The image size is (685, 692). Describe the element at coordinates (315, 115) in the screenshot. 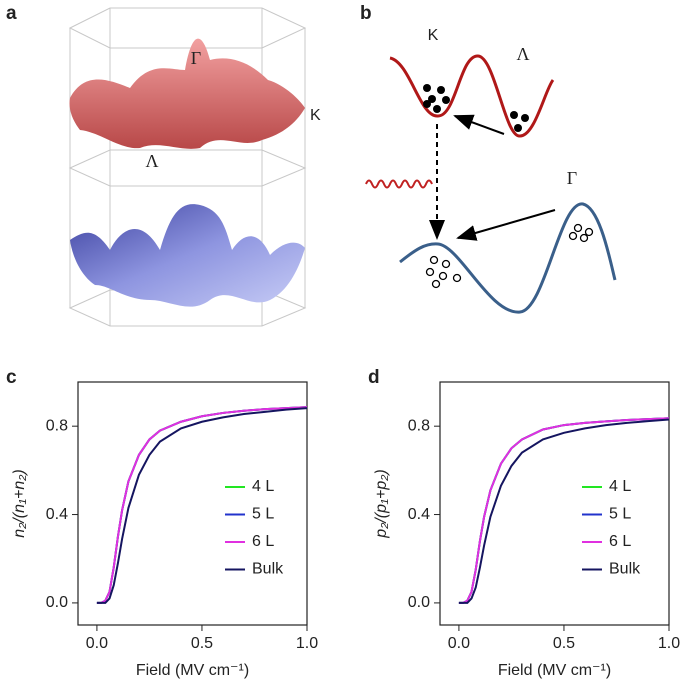

I see `point-label: K` at that location.